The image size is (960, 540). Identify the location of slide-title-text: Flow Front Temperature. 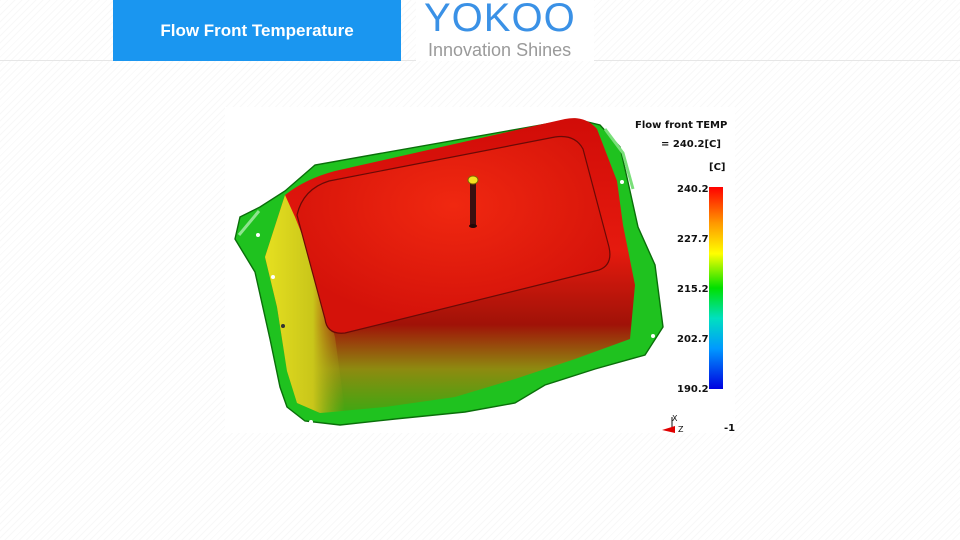
(257, 30).